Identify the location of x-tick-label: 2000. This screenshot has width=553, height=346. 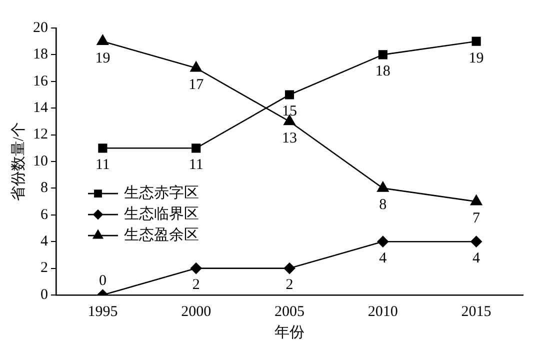
(196, 312).